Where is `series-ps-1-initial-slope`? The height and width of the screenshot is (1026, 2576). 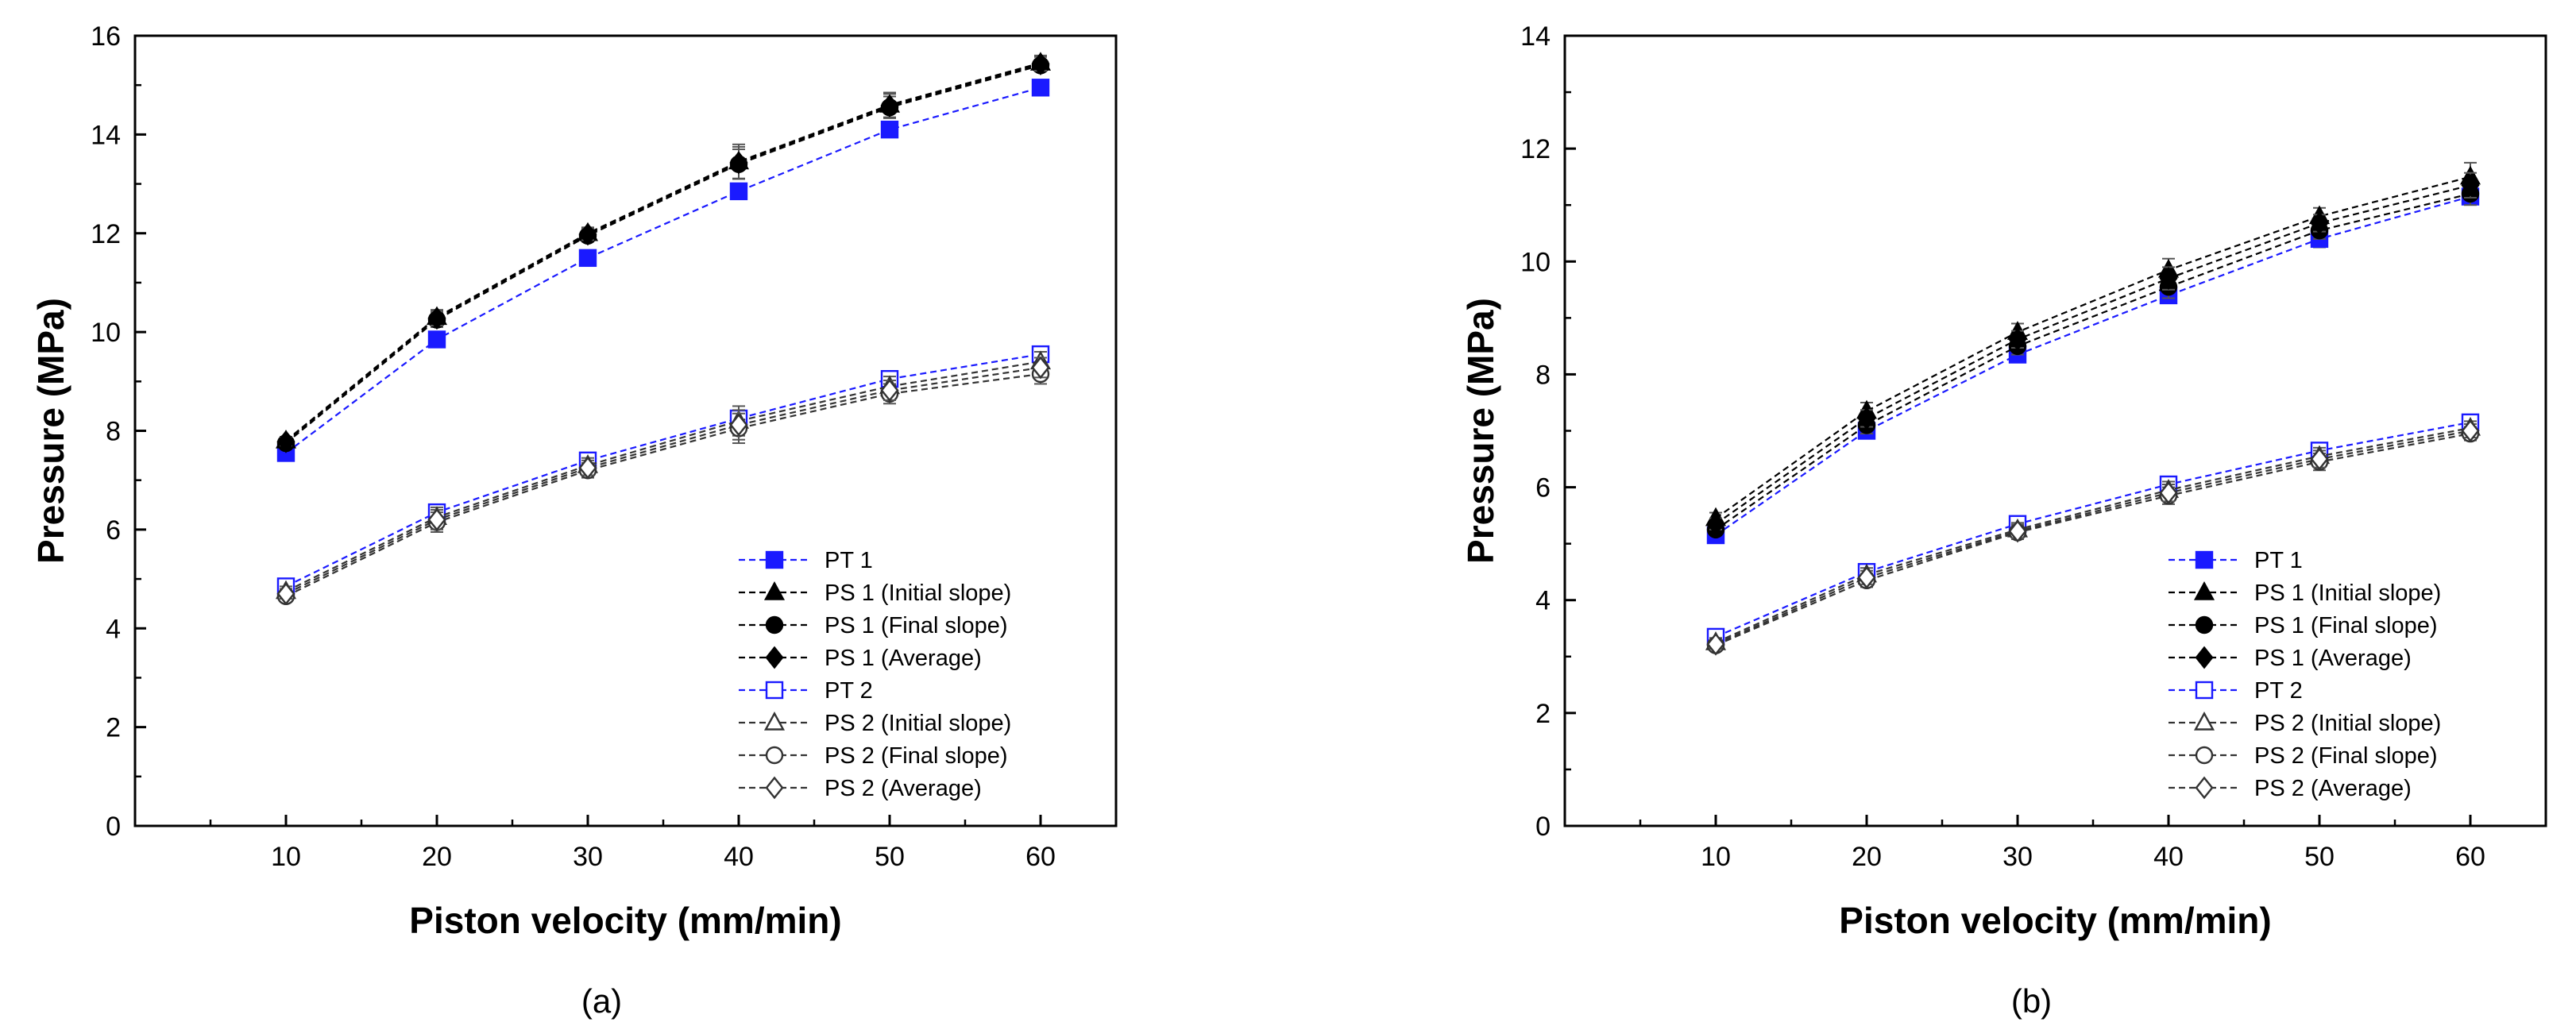
series-ps-1-initial-slope is located at coordinates (2093, 343).